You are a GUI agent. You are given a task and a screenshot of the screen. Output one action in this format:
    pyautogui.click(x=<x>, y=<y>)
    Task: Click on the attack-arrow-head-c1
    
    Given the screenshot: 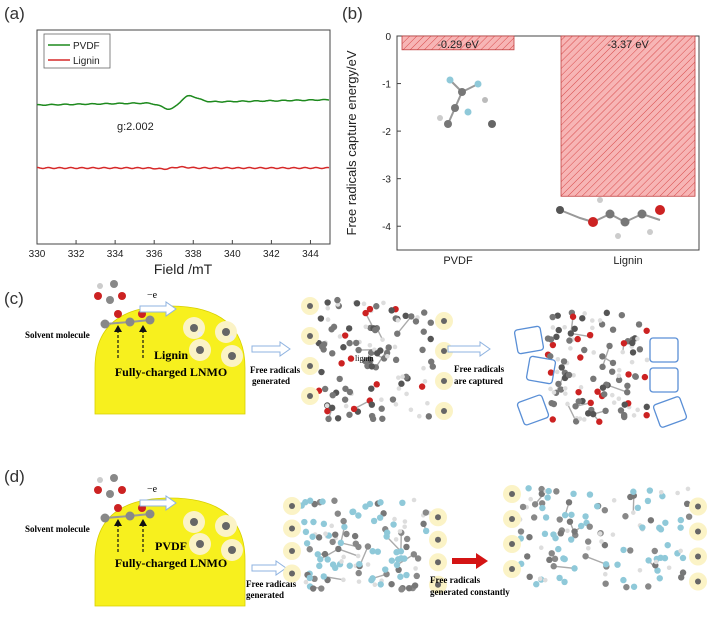 What is the action you would take?
    pyautogui.click(x=118, y=328)
    